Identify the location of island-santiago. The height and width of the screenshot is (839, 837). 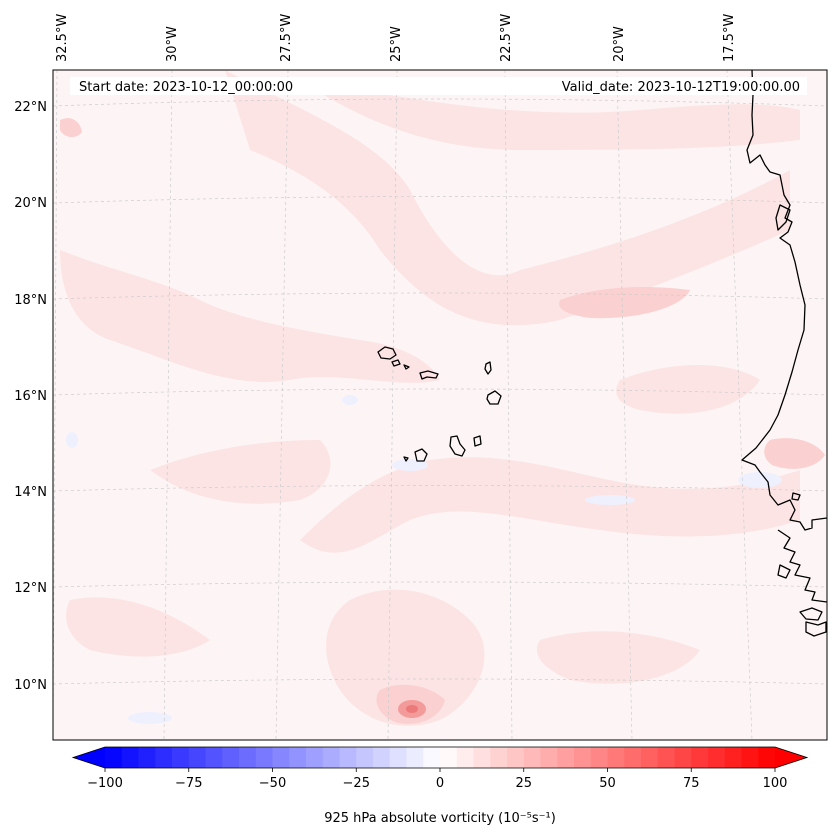
(457, 446).